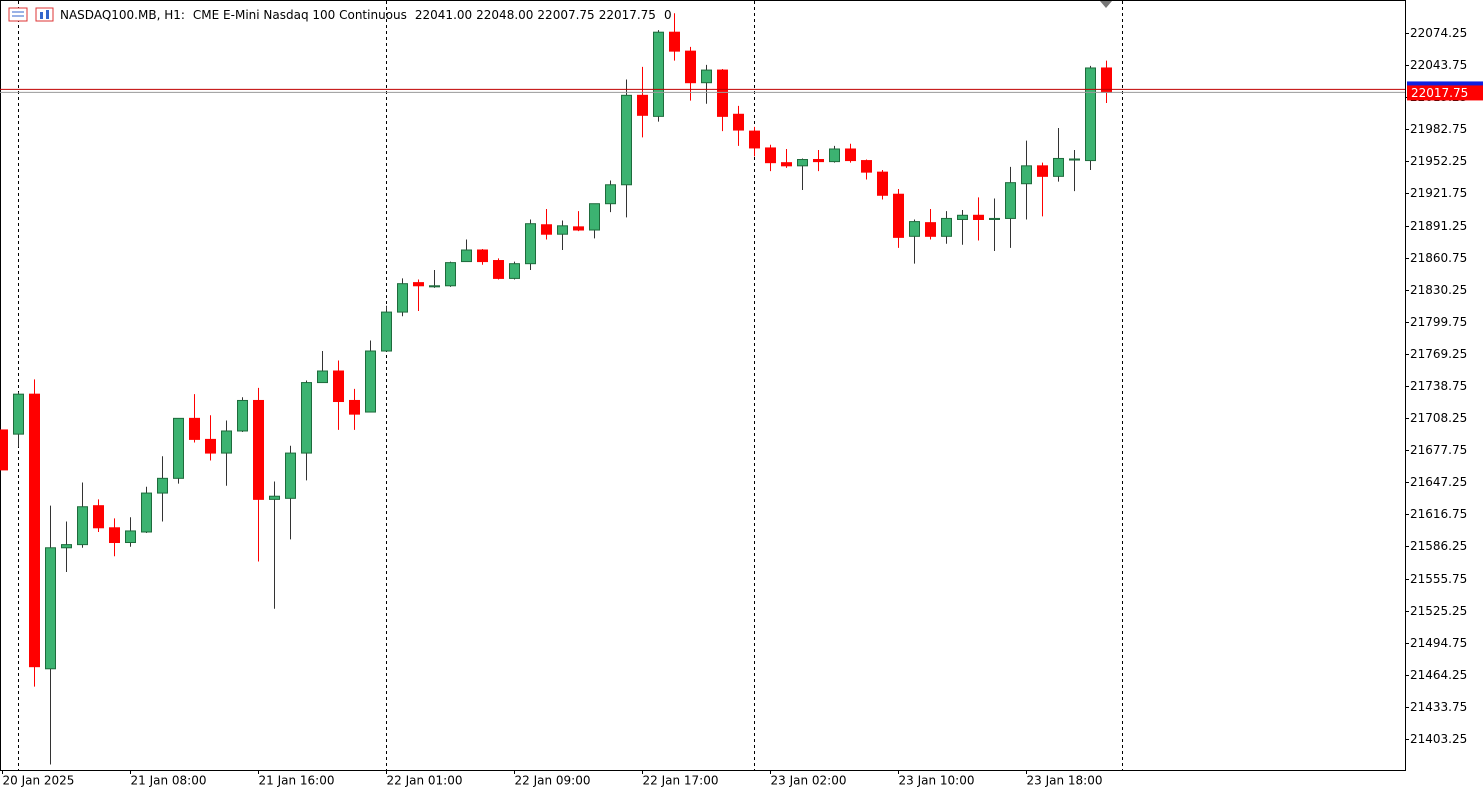 Image resolution: width=1484 pixels, height=791 pixels. What do you see at coordinates (1438, 546) in the screenshot?
I see `y-tick-label: 21586.25` at bounding box center [1438, 546].